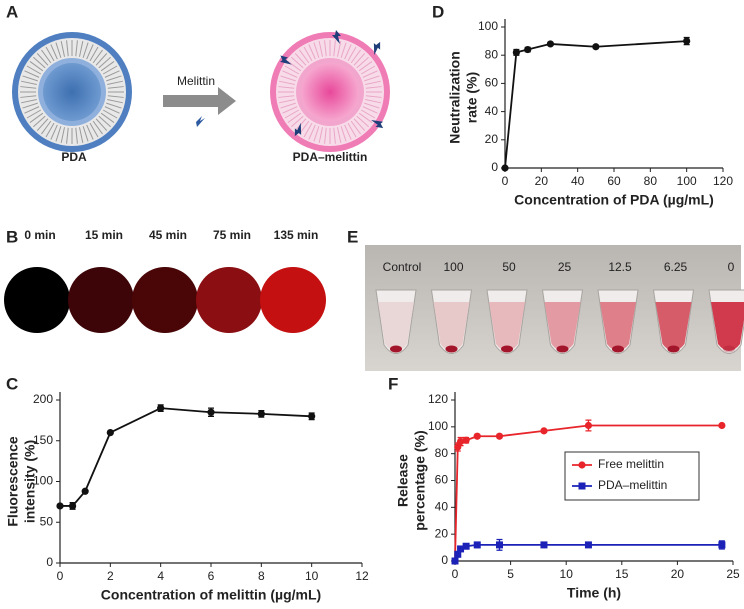  What do you see at coordinates (676, 267) in the screenshot?
I see `tube-label: 6.25` at bounding box center [676, 267].